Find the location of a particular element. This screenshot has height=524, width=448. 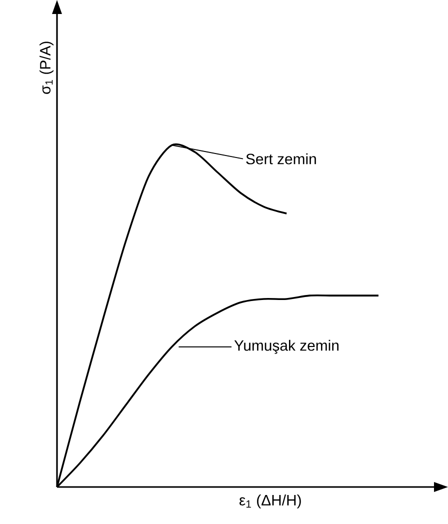

legend-label: Sert zemin is located at coordinates (281, 158).